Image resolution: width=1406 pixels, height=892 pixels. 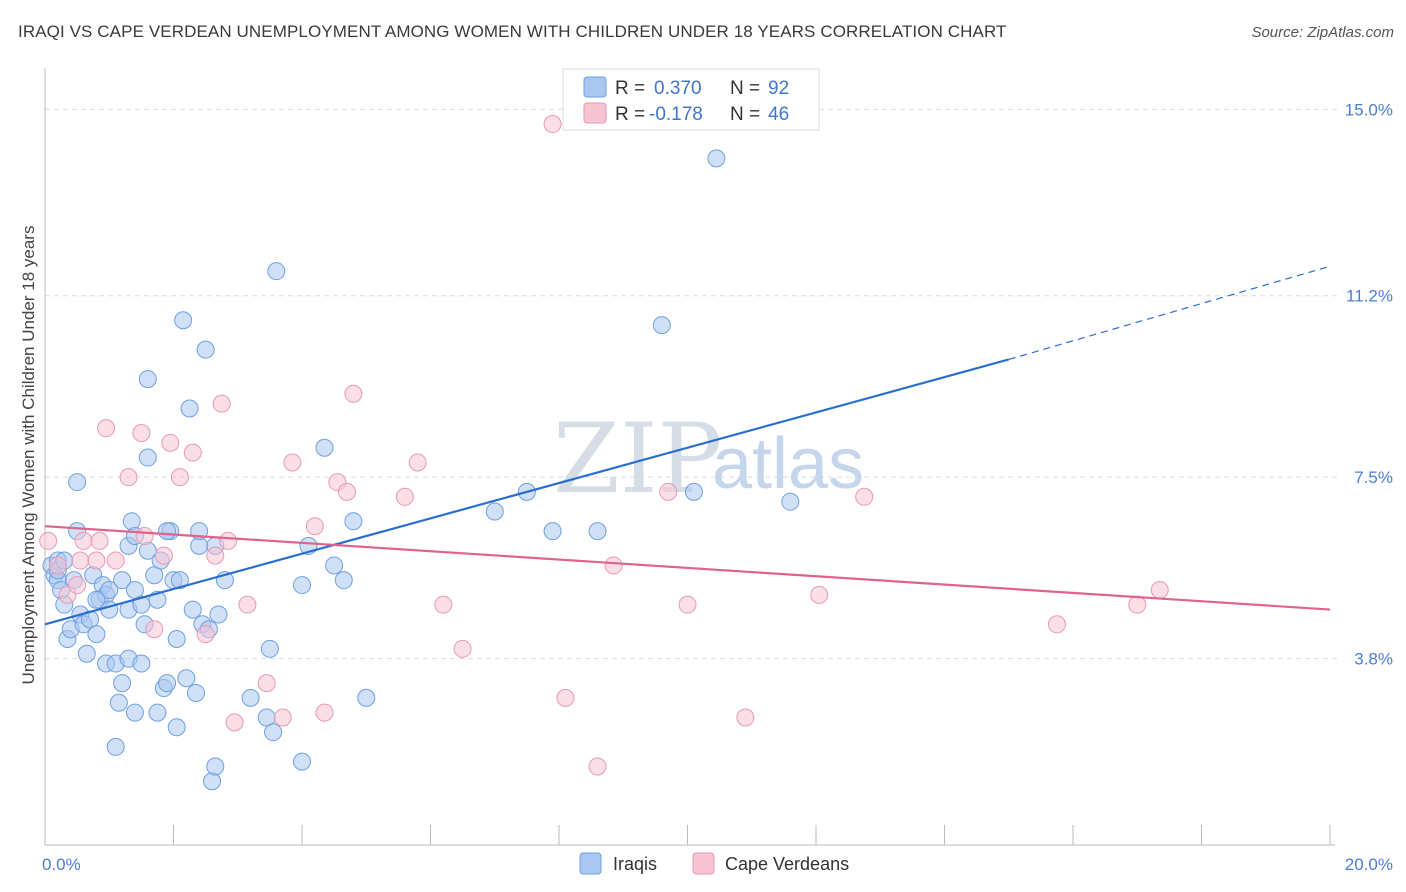 I want to click on series-legend: Iraqis Cape Verdeans, so click(x=714, y=863).